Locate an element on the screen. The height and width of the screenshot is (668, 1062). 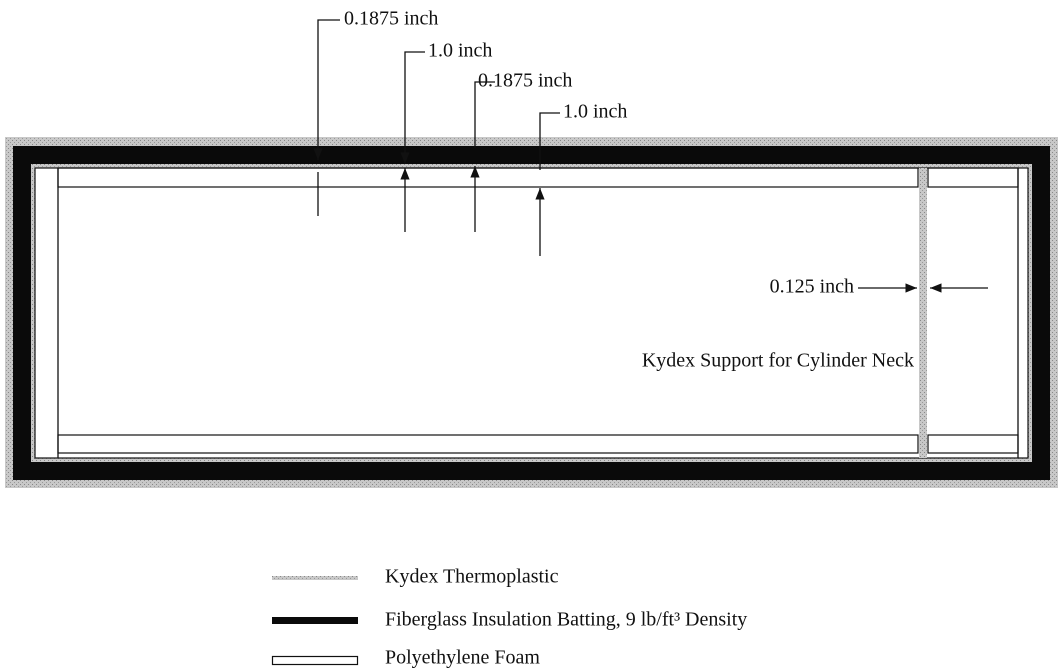
legend-label: Polyethylene Foam is located at coordinates (462, 657).